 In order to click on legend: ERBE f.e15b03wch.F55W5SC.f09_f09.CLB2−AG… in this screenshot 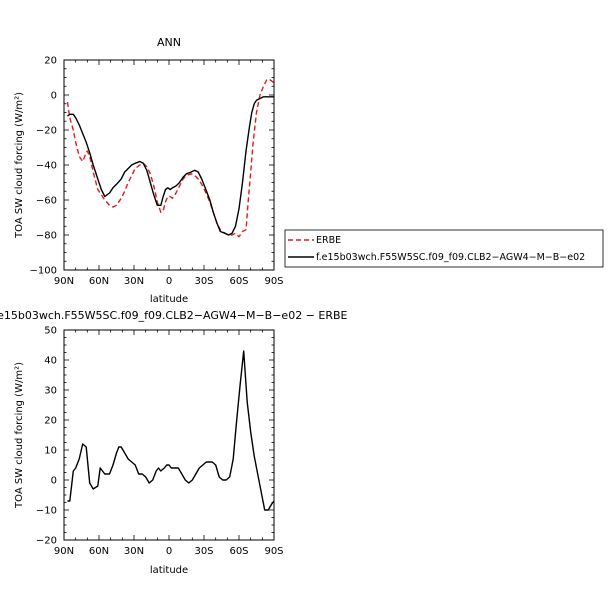, I will do `click(444, 248)`.